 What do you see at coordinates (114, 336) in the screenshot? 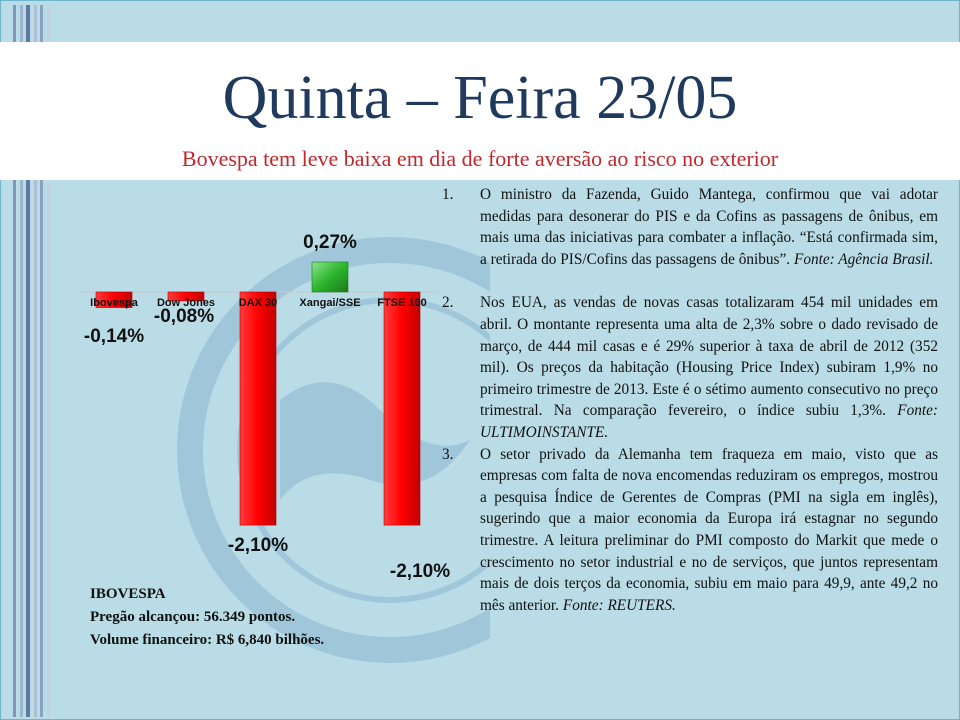
I see `chart-data-label: -0,14%` at bounding box center [114, 336].